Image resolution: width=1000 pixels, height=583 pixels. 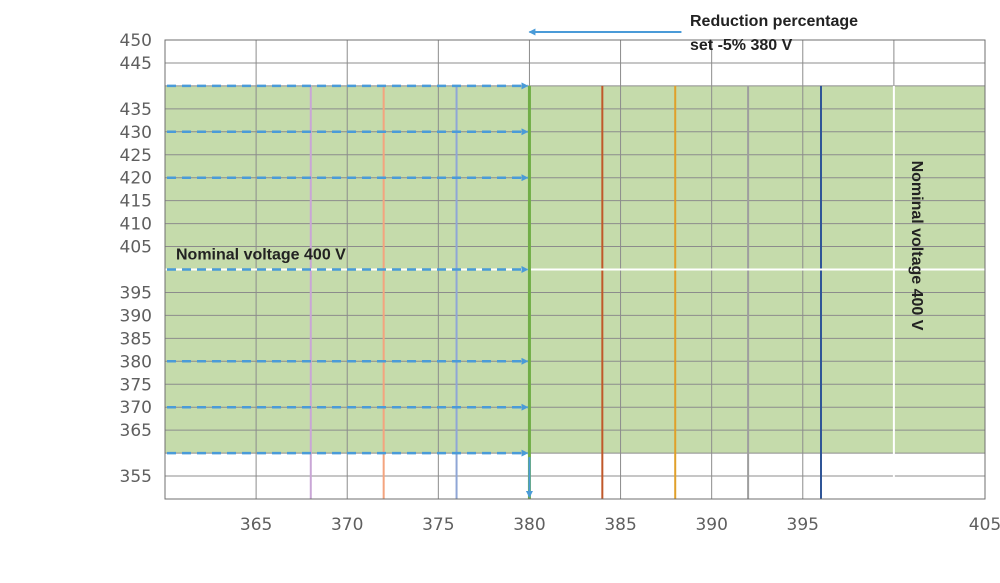 What do you see at coordinates (984, 525) in the screenshot?
I see `x-tick-label: 405` at bounding box center [984, 525].